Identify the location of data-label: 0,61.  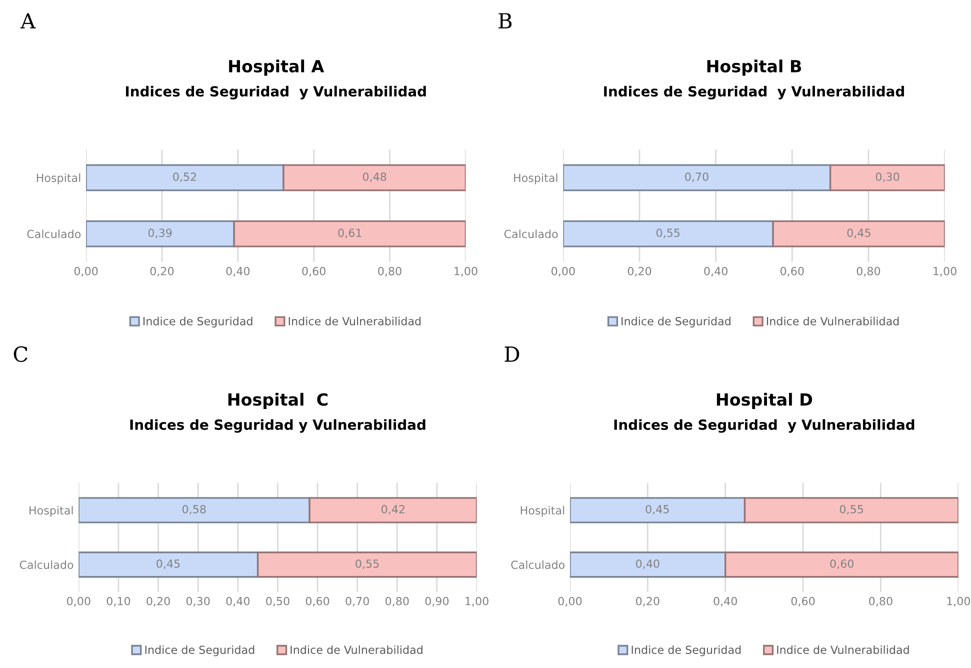
(350, 233).